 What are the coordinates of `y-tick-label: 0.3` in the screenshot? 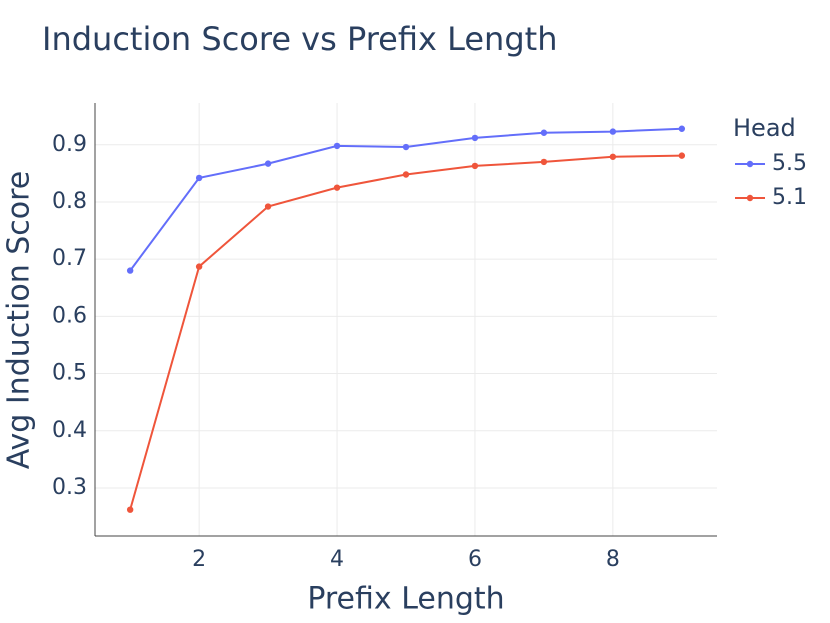 It's located at (69, 487).